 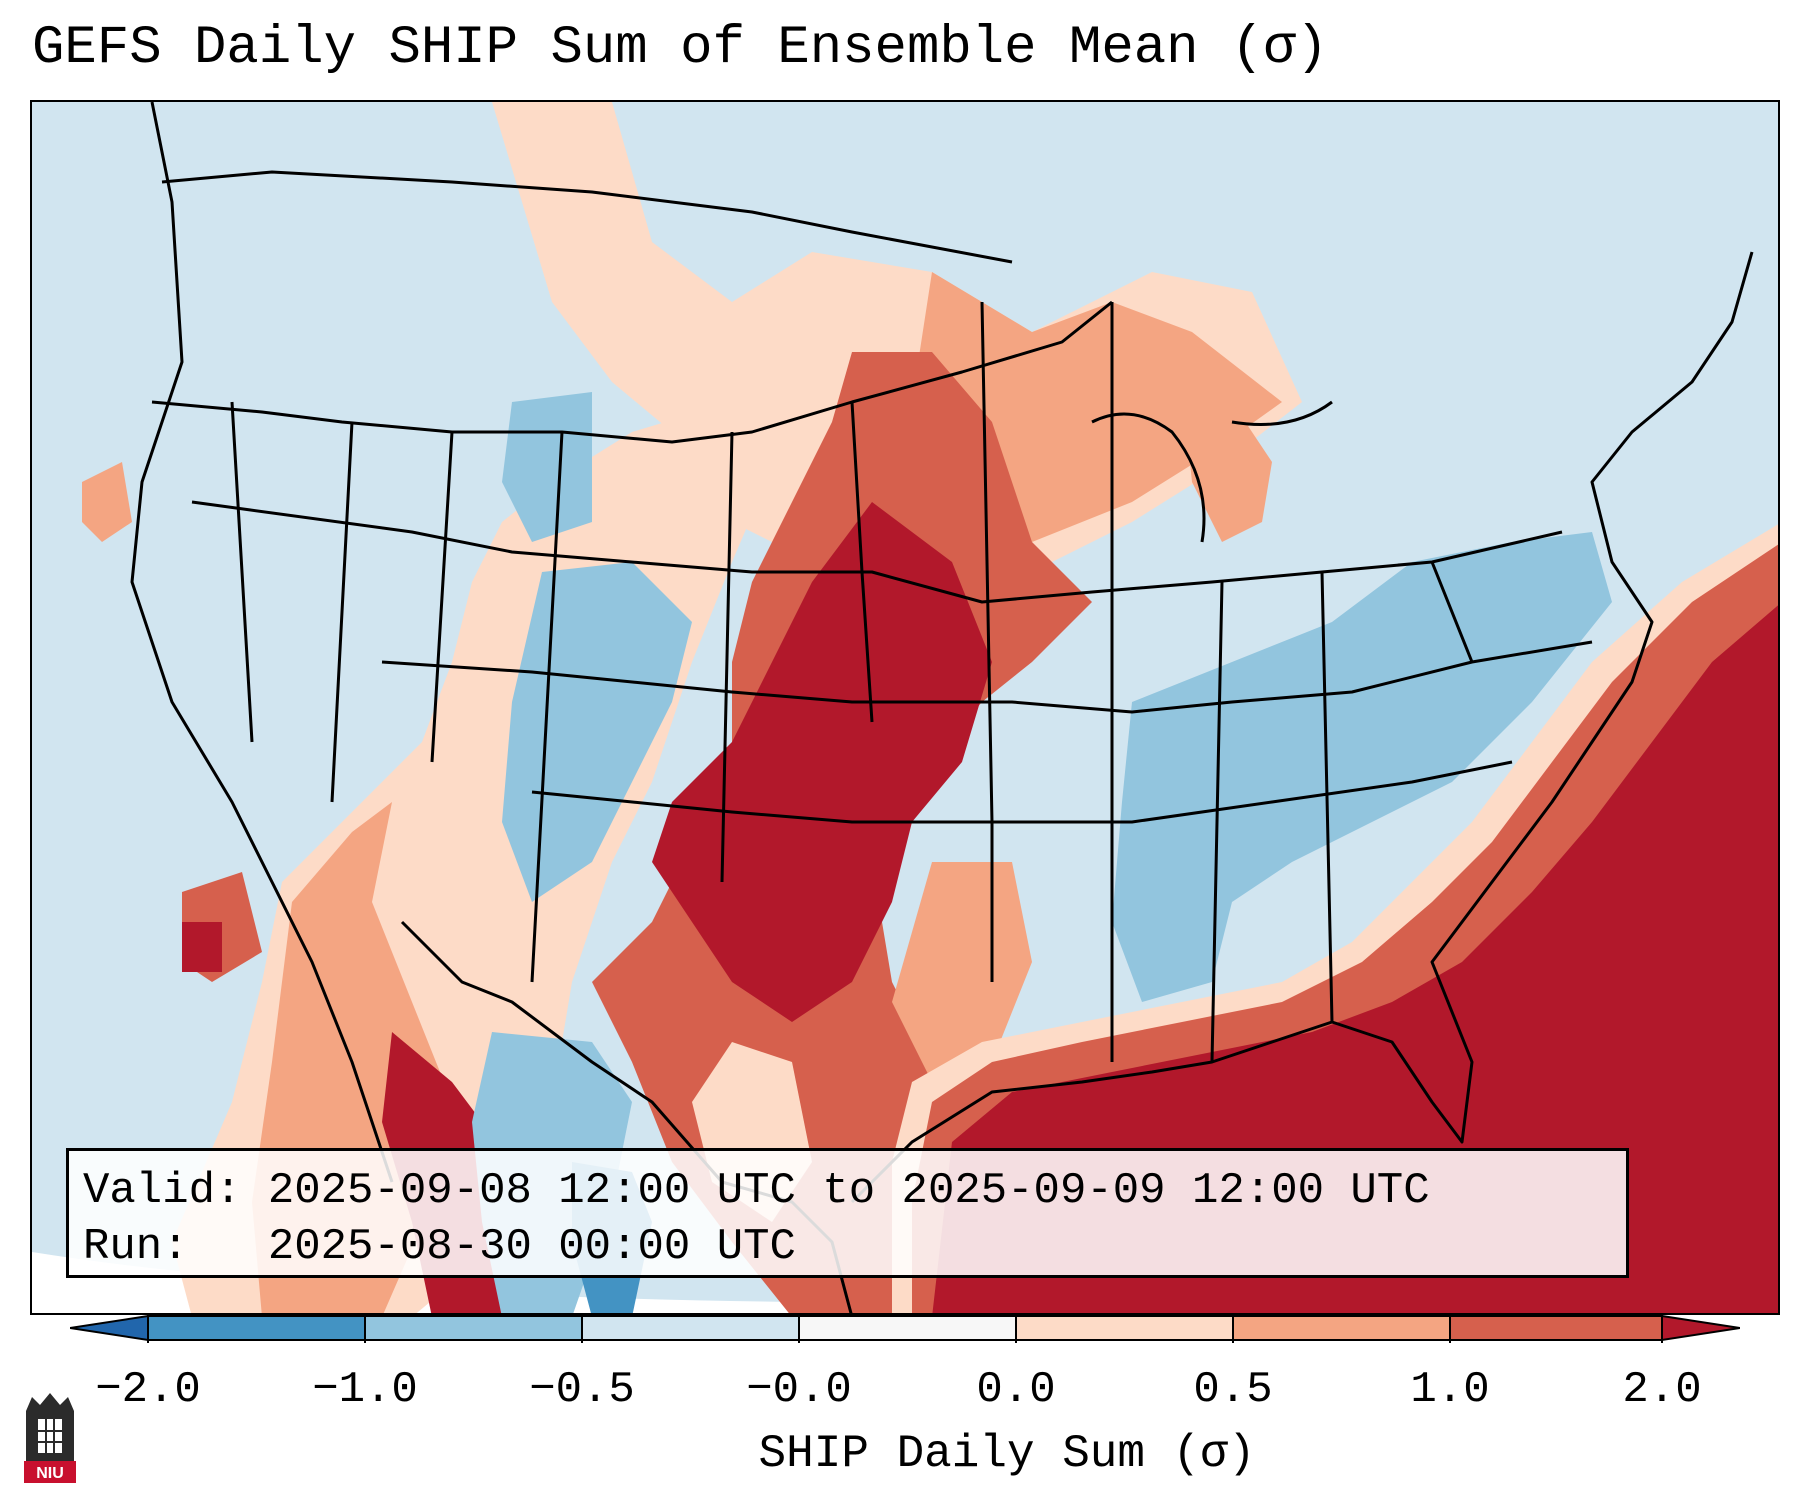 I want to click on logo-banner, so click(x=50, y=1472).